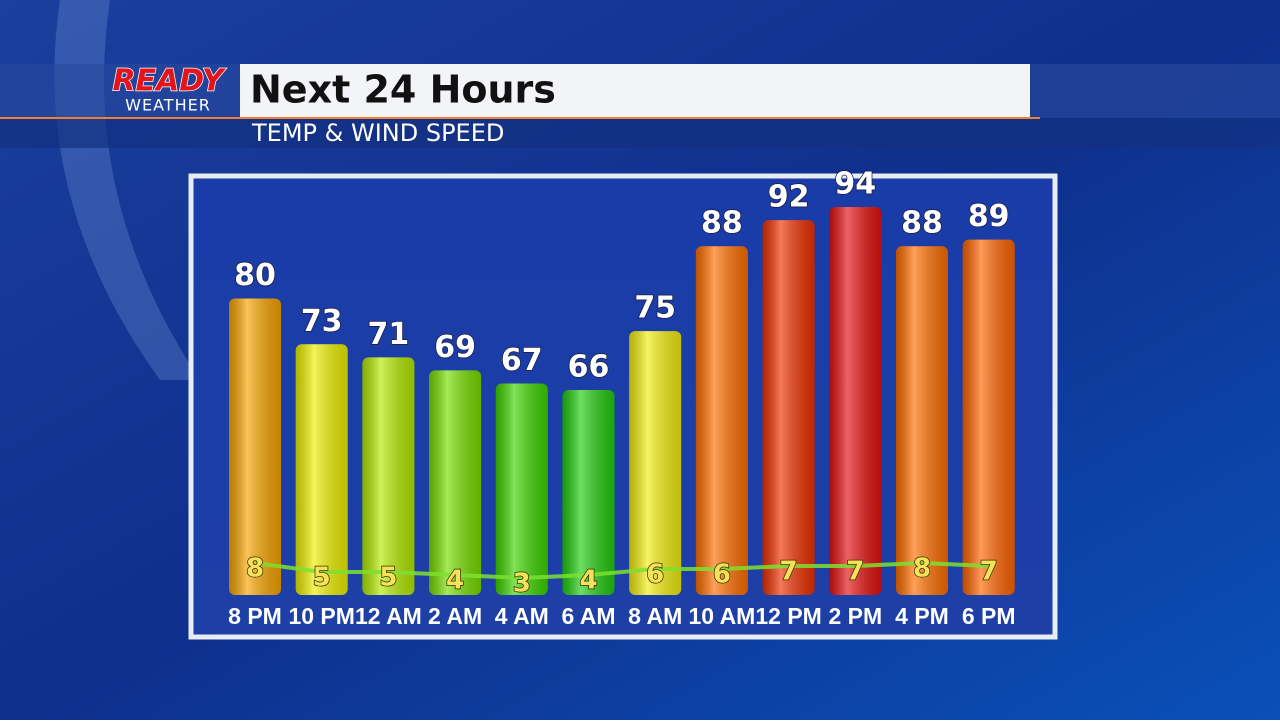  Describe the element at coordinates (321, 616) in the screenshot. I see `x-tick-label: 10 PM` at that location.